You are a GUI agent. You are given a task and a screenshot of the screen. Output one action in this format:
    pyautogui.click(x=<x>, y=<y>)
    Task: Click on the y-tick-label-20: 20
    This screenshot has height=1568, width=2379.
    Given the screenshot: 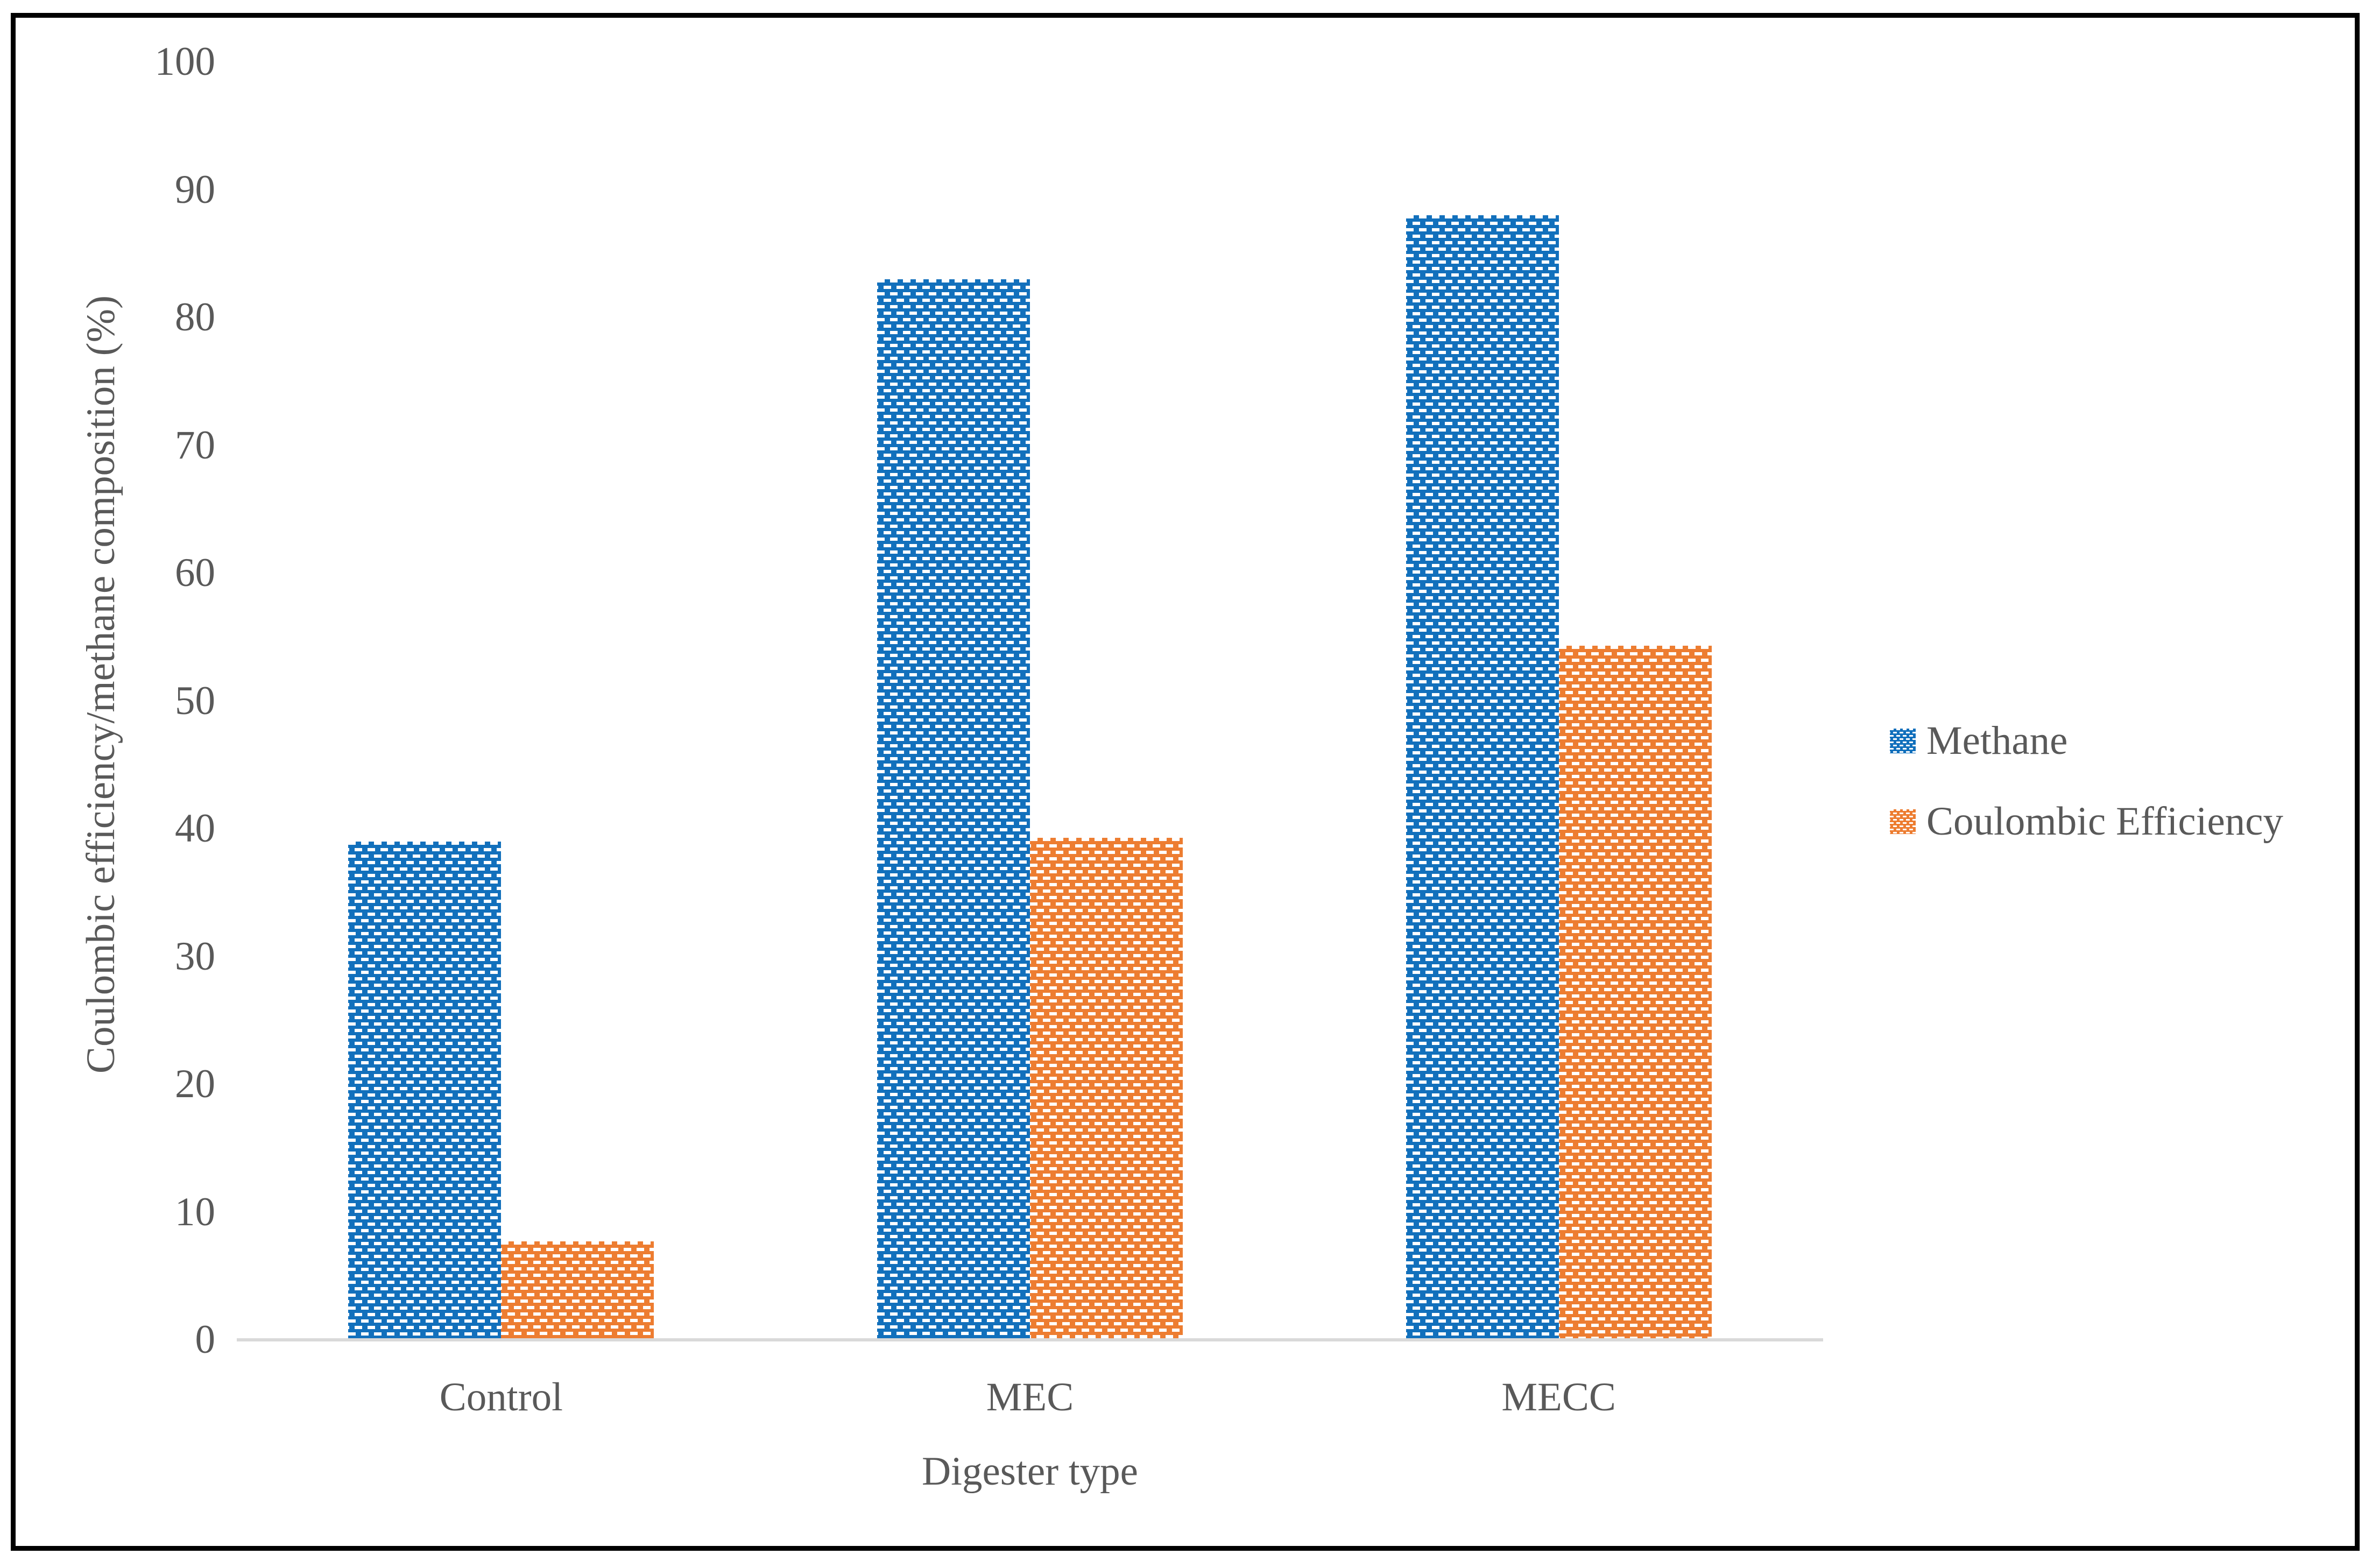 What is the action you would take?
    pyautogui.click(x=195, y=1084)
    